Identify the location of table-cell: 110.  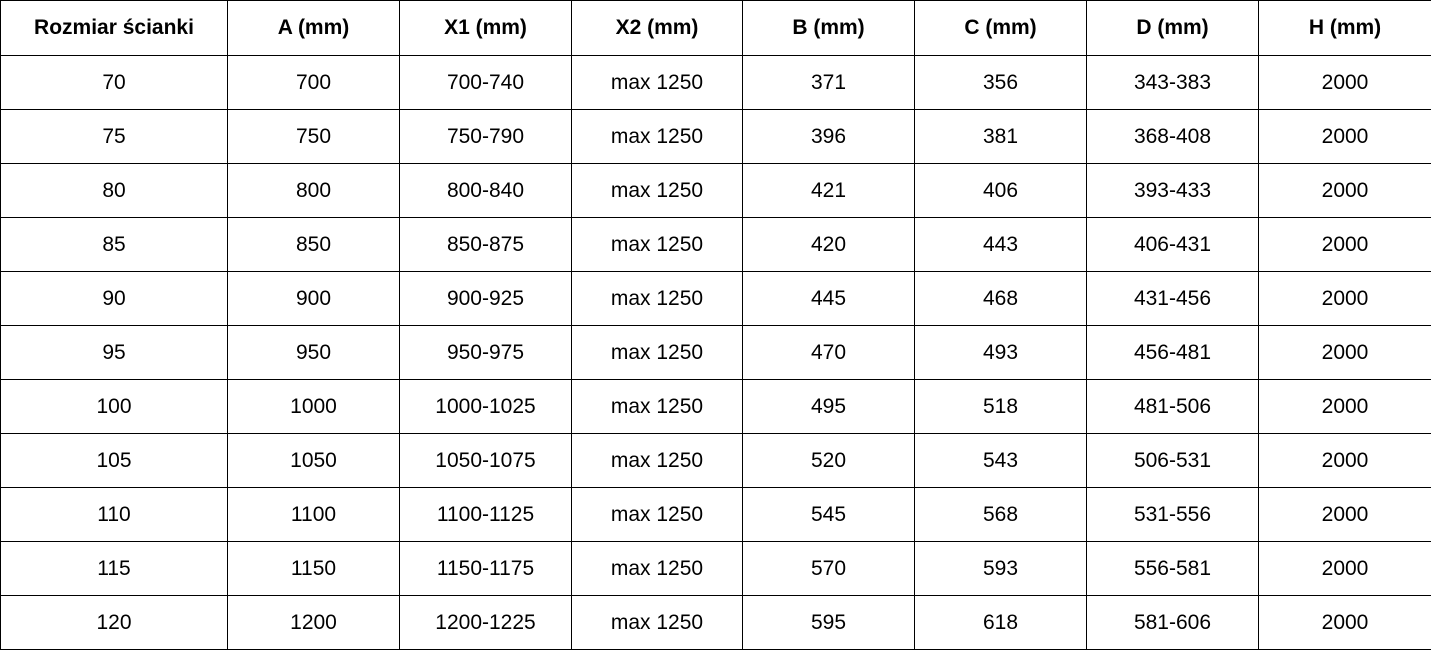
(114, 515).